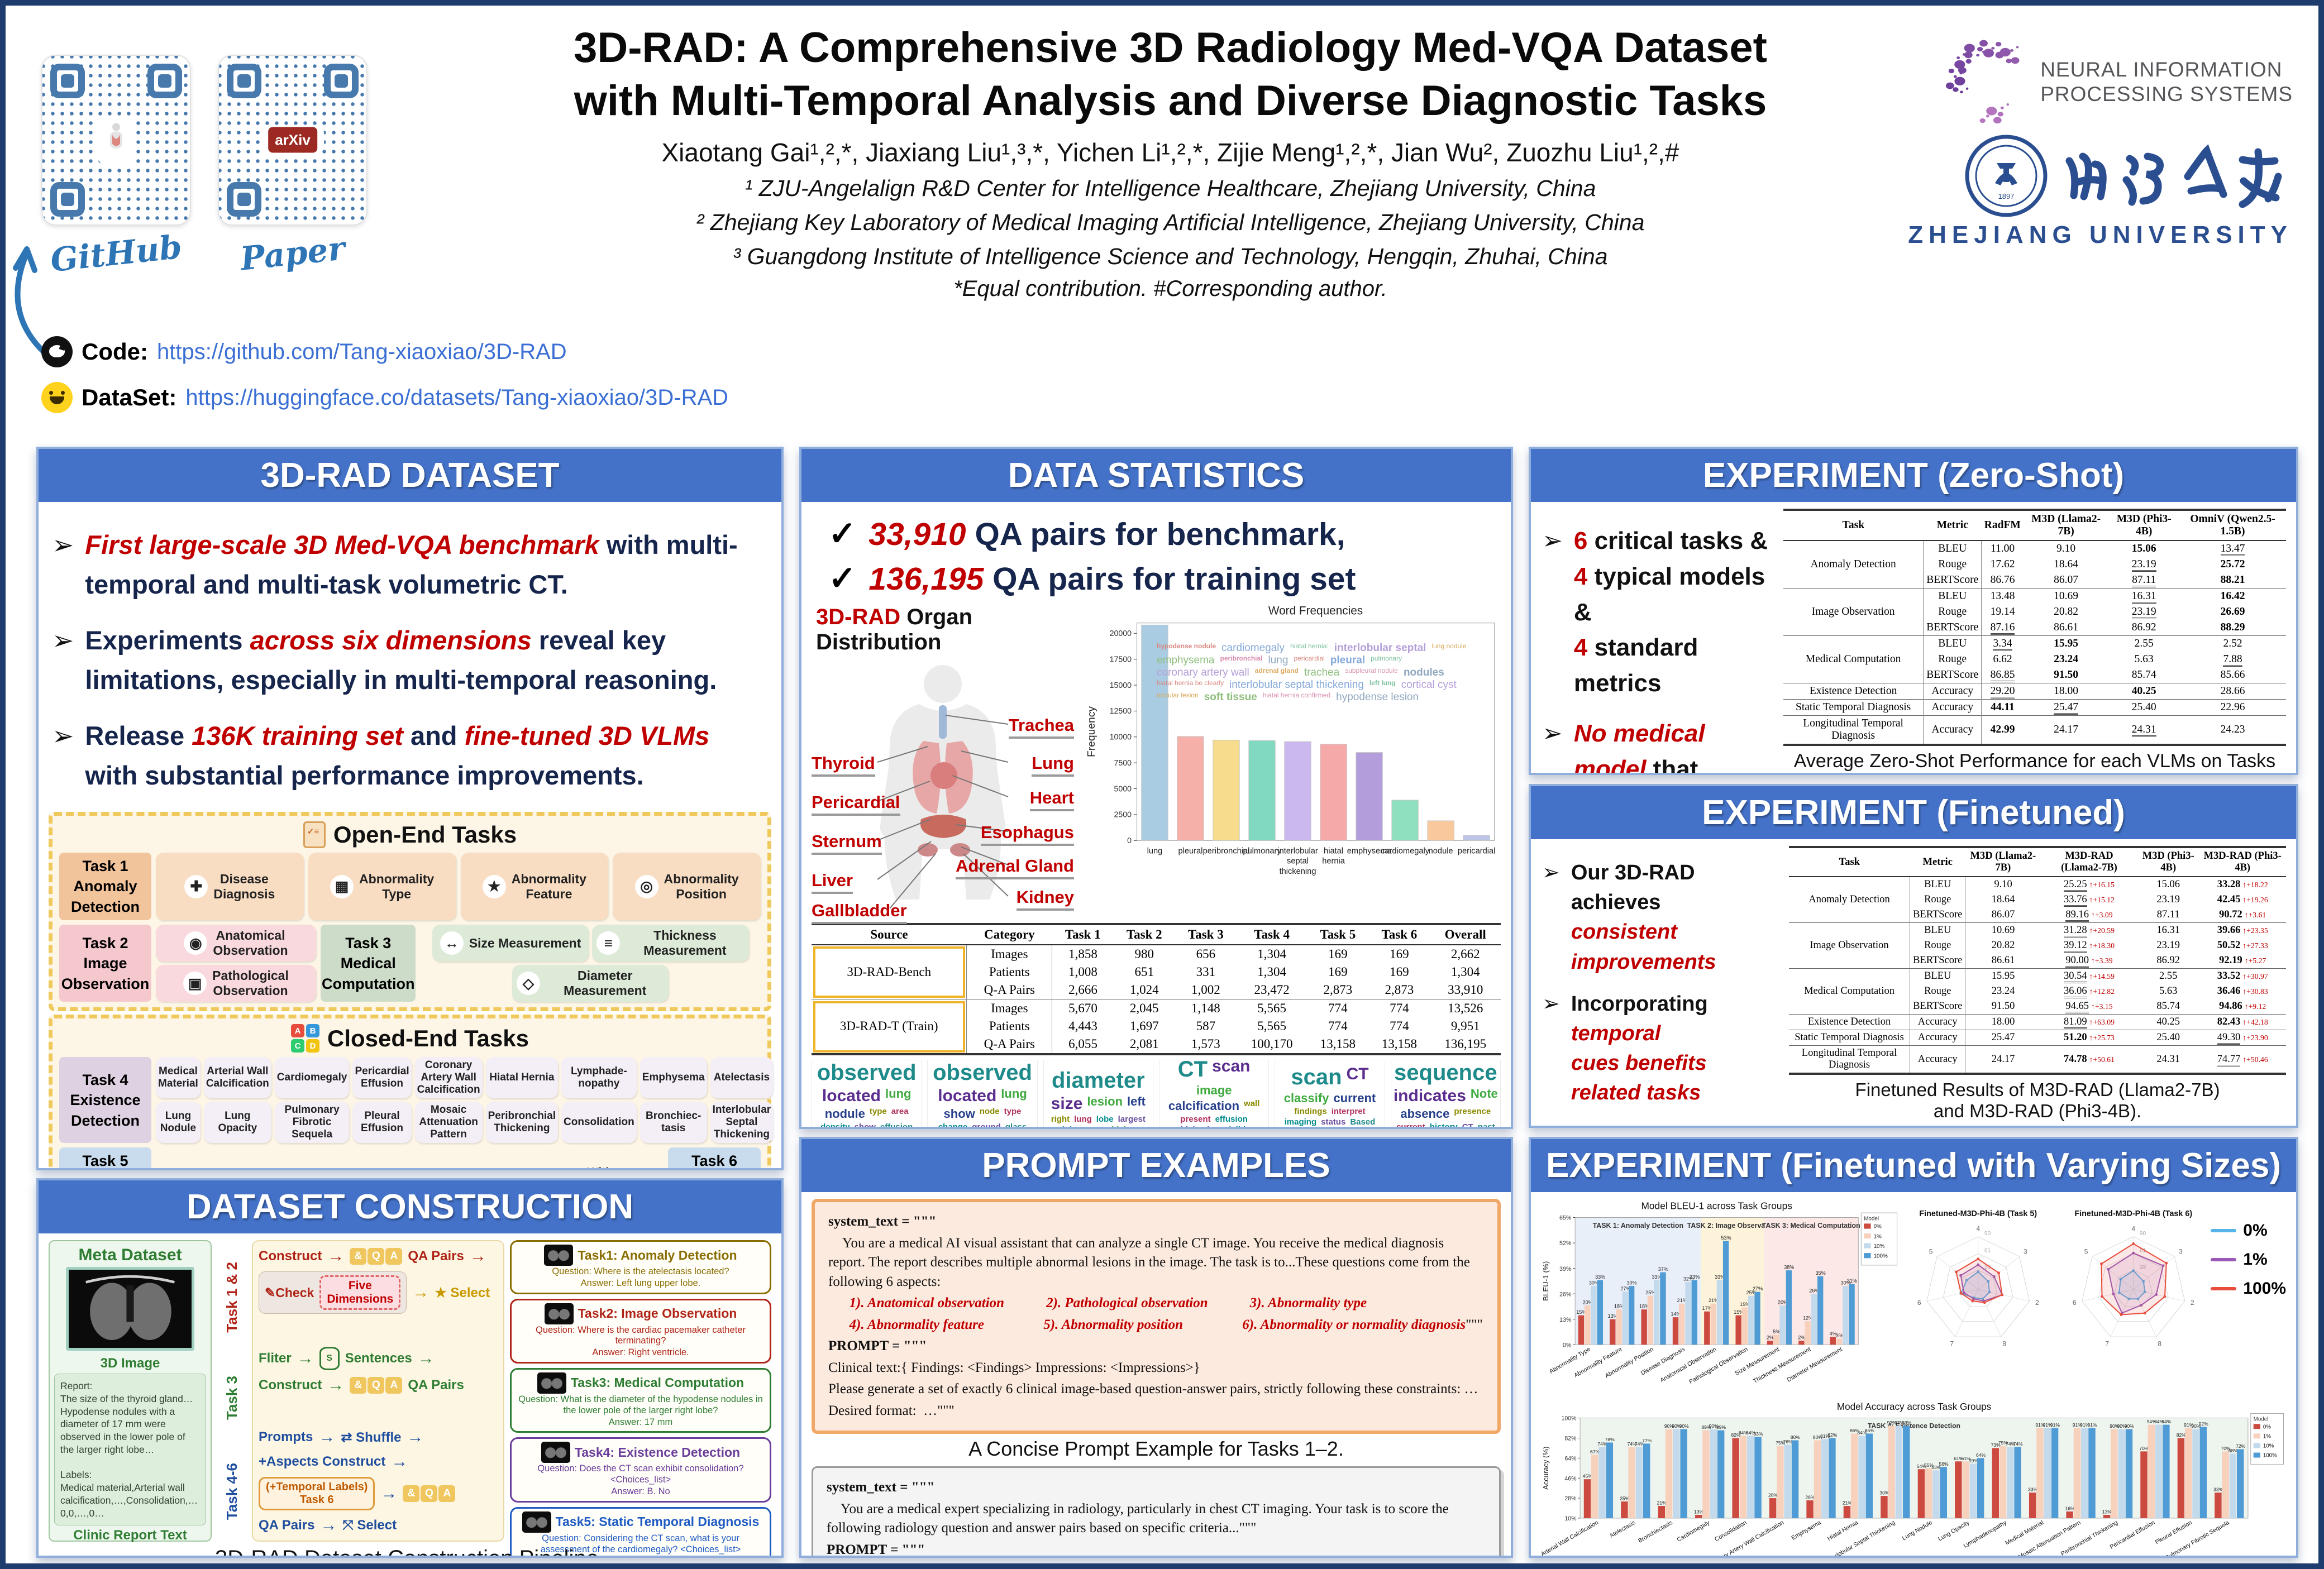 The width and height of the screenshot is (2324, 1569). What do you see at coordinates (1706, 1427) in the screenshot?
I see `svg-text: 89%` at bounding box center [1706, 1427].